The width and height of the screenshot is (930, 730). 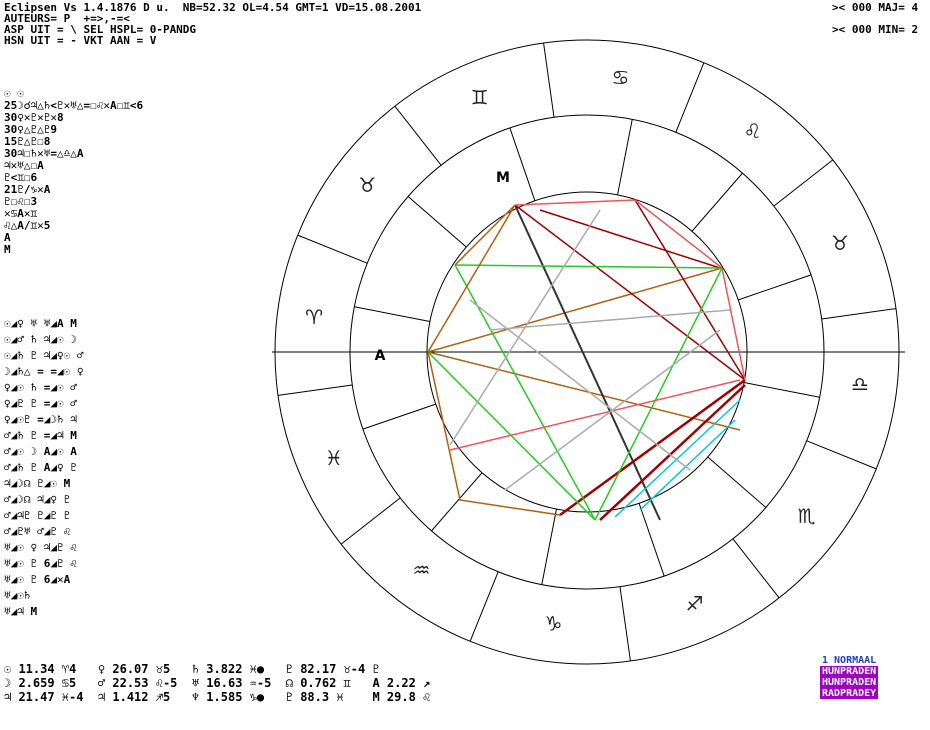 What do you see at coordinates (807, 516) in the screenshot?
I see `zodiac-sign: ♏` at bounding box center [807, 516].